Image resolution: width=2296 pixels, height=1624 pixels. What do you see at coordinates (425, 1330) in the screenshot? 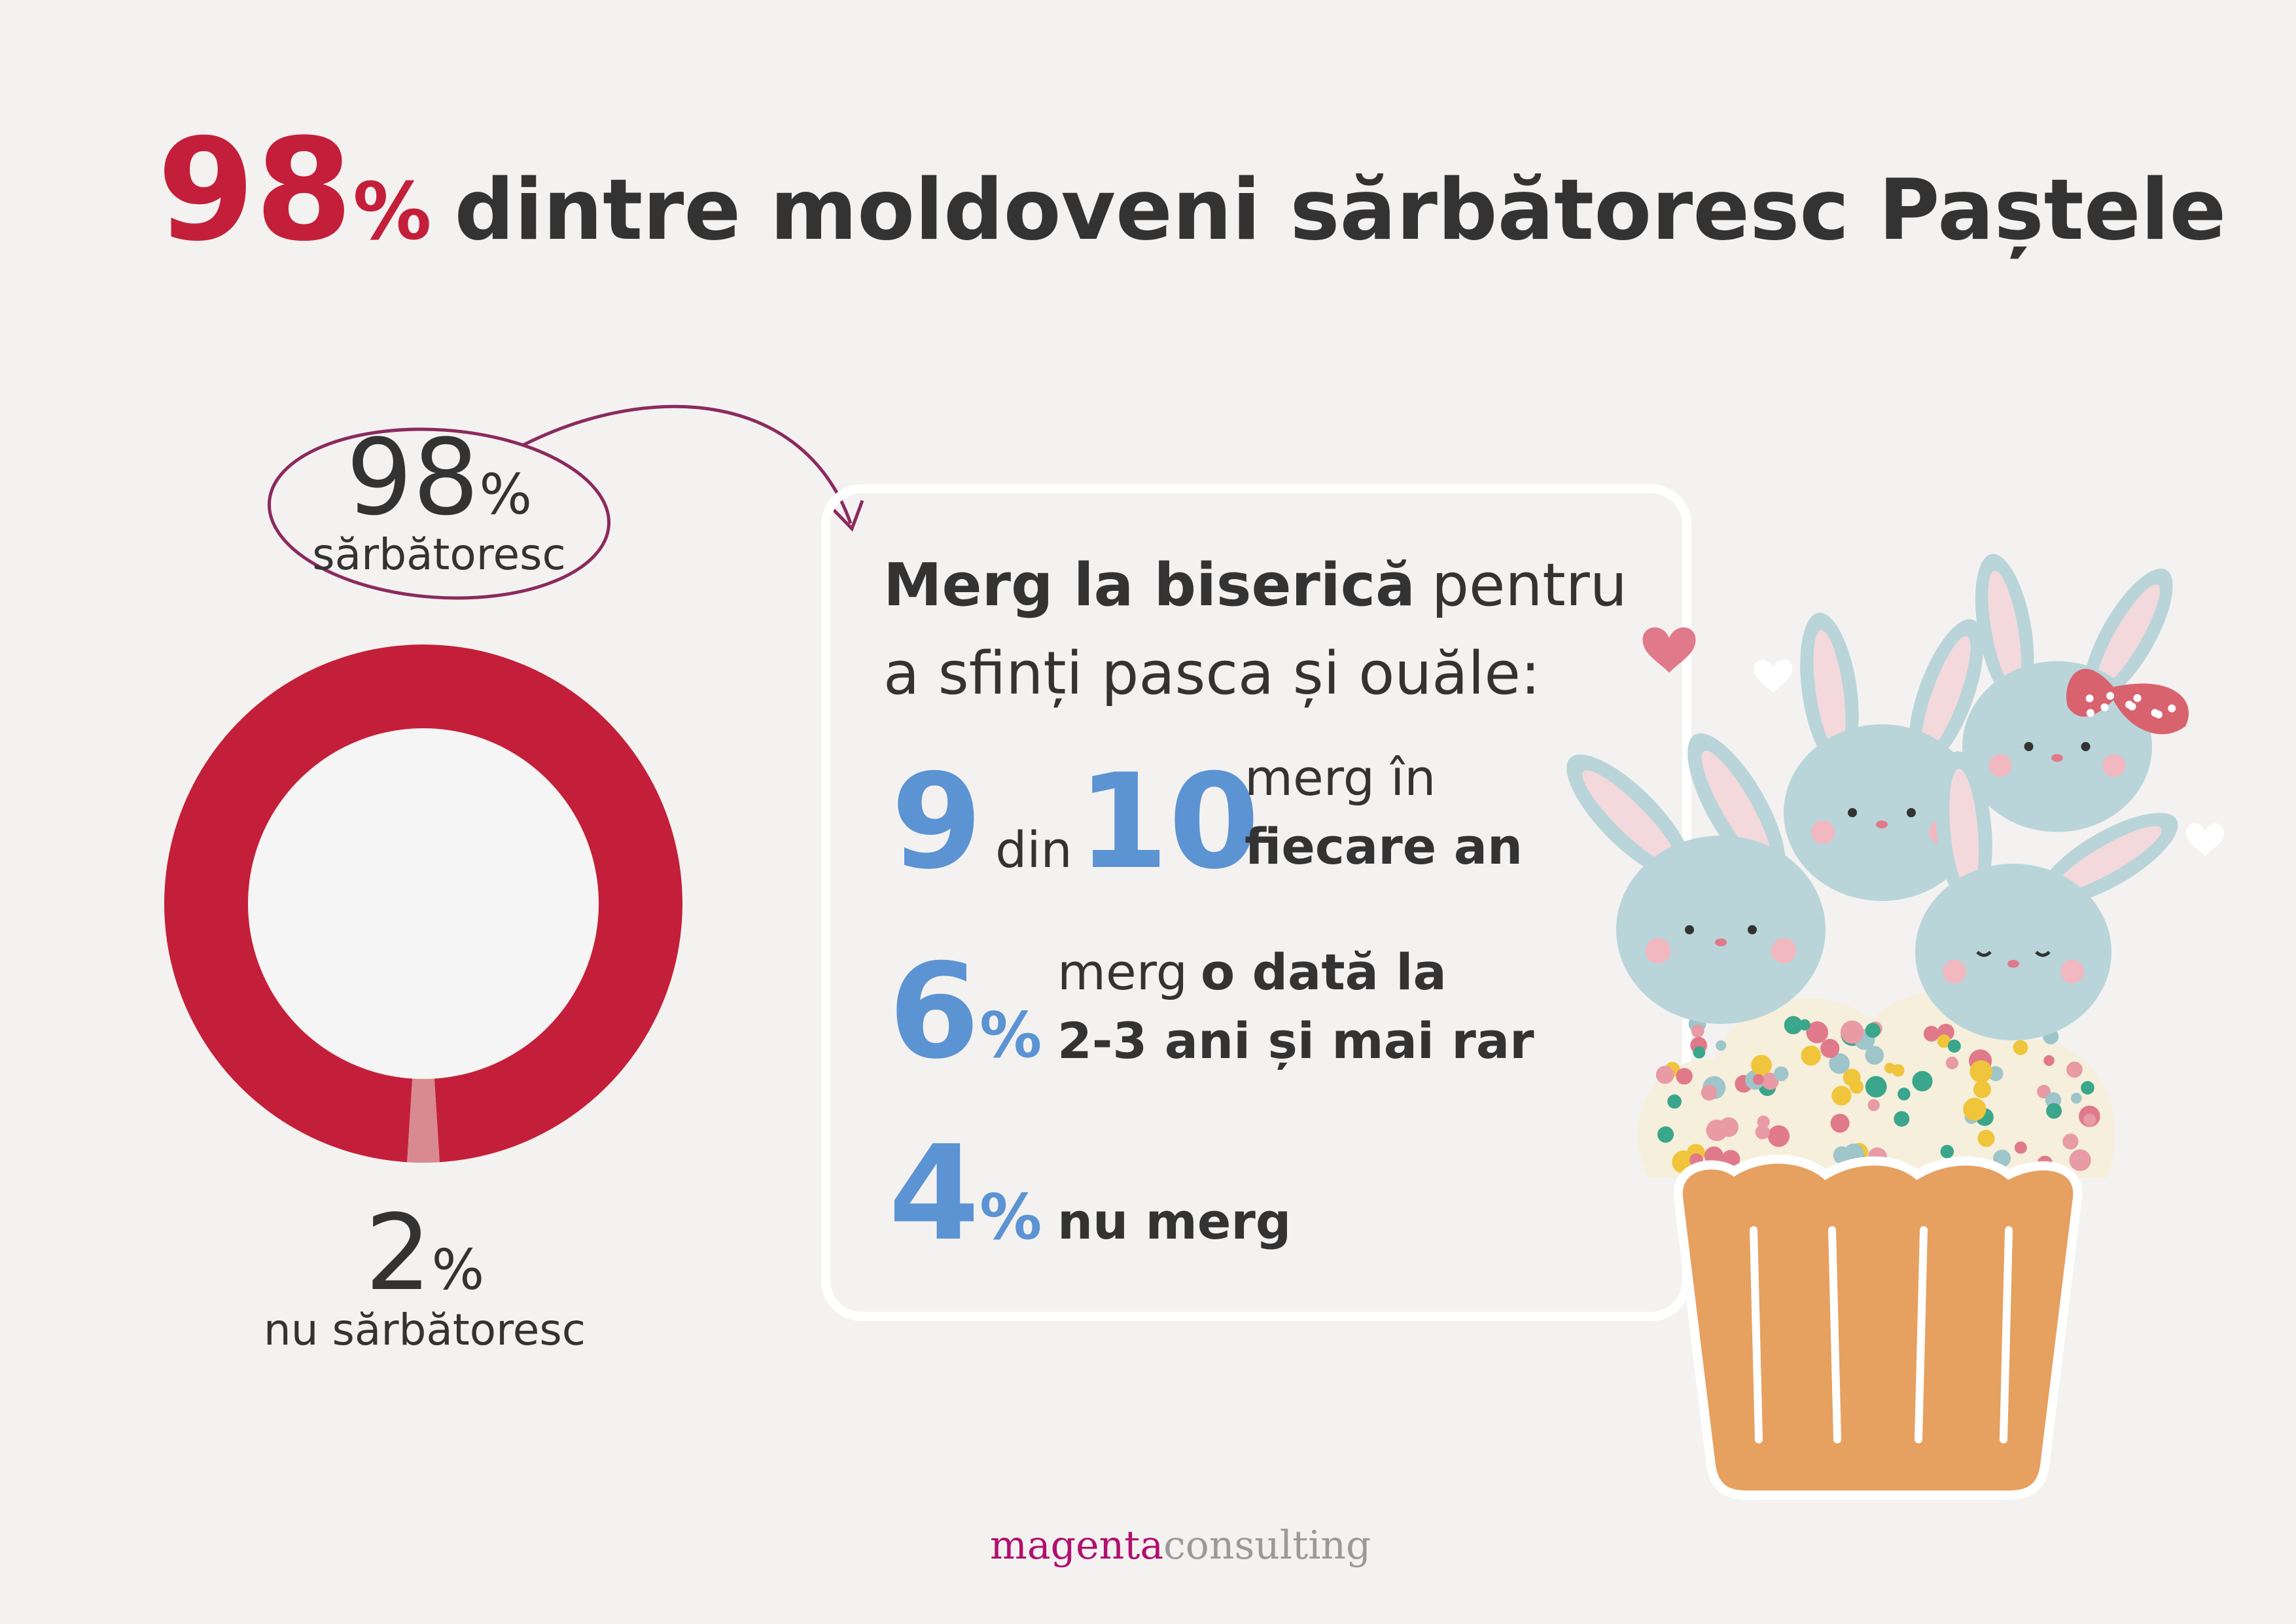
I see `category-label: nu sărbătoresc` at bounding box center [425, 1330].